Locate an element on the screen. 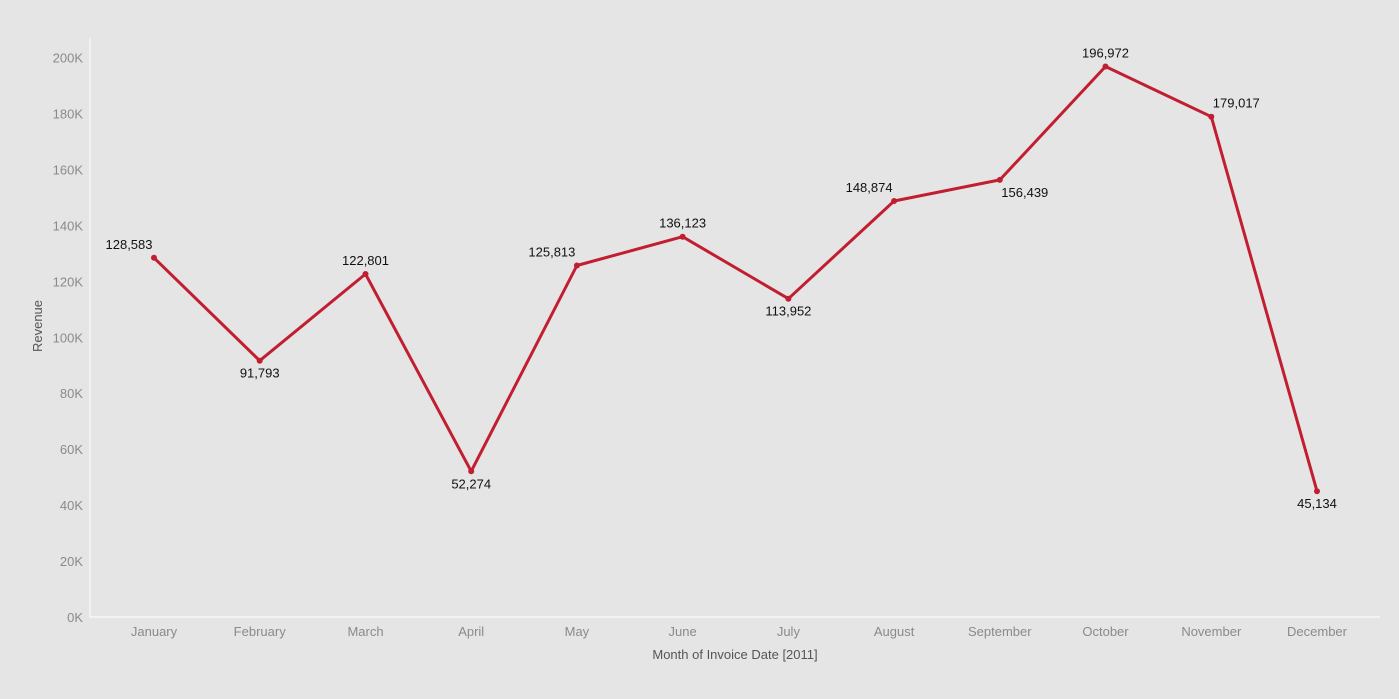 The image size is (1399, 699). data-label: 156,439 is located at coordinates (1024, 192).